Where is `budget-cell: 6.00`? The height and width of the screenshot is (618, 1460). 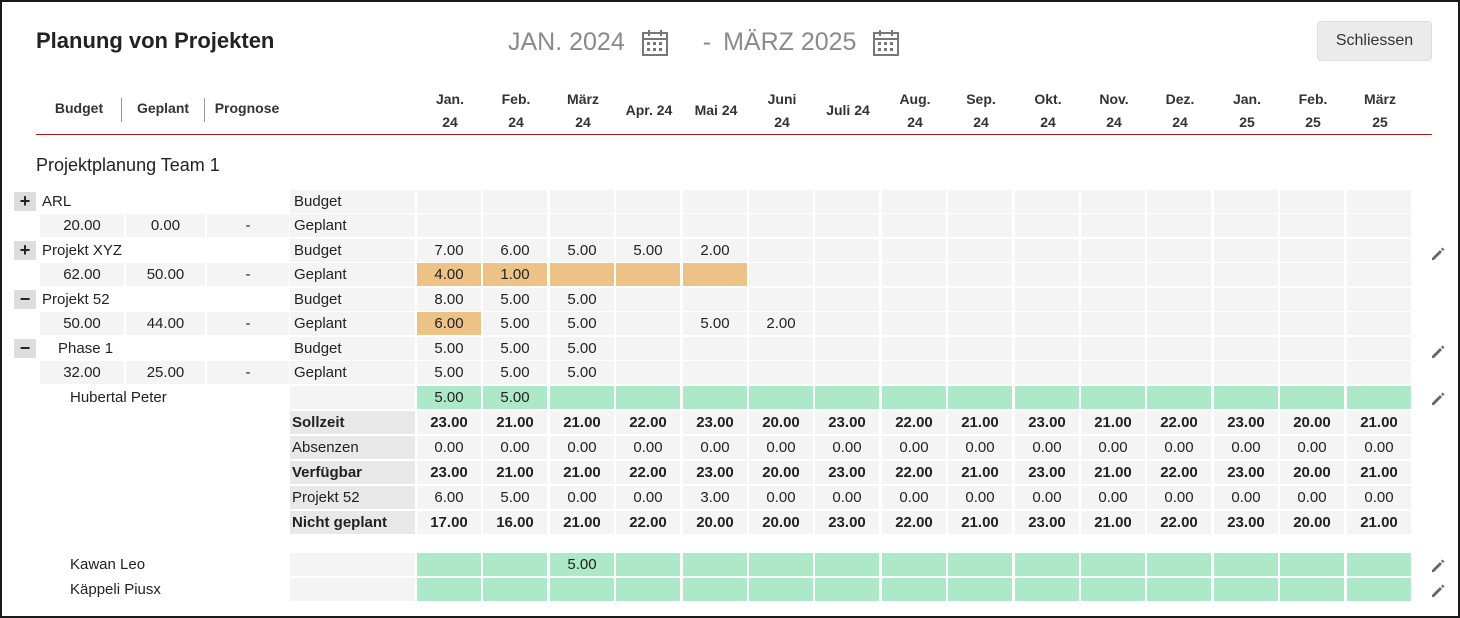 budget-cell: 6.00 is located at coordinates (515, 250).